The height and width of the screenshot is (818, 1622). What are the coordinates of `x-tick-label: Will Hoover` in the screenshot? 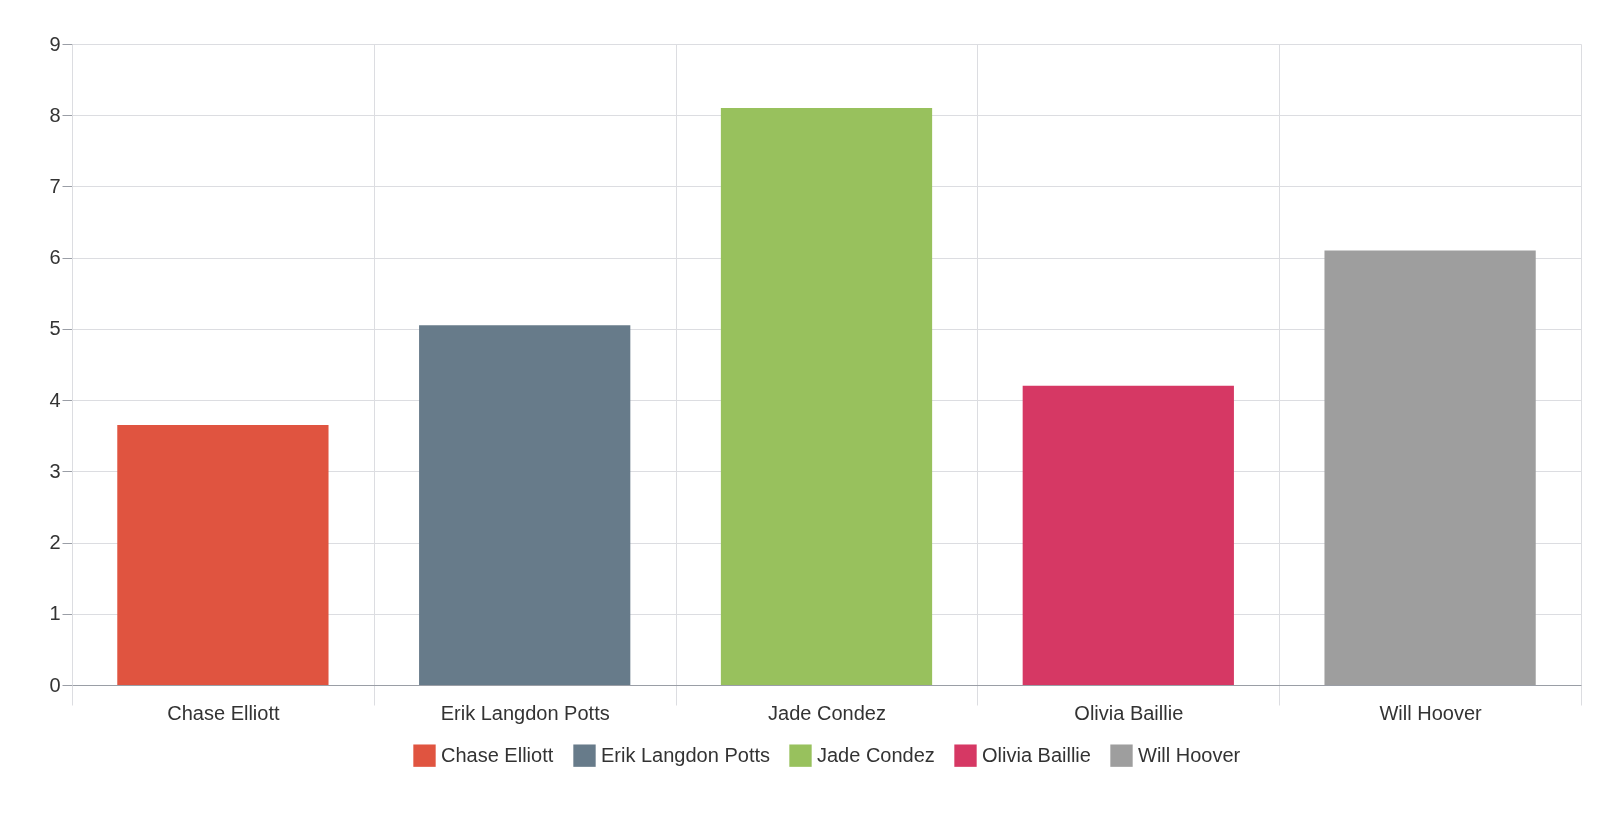 It's located at (1431, 712).